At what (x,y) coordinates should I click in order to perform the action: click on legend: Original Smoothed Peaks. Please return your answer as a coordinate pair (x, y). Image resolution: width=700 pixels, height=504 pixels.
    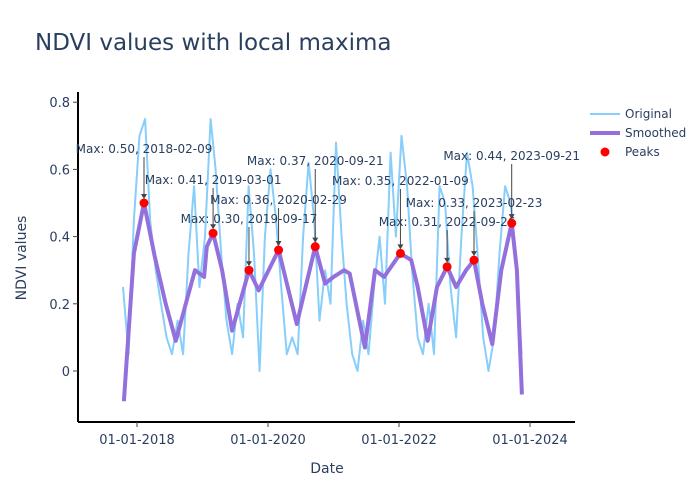
    Looking at the image, I should click on (638, 133).